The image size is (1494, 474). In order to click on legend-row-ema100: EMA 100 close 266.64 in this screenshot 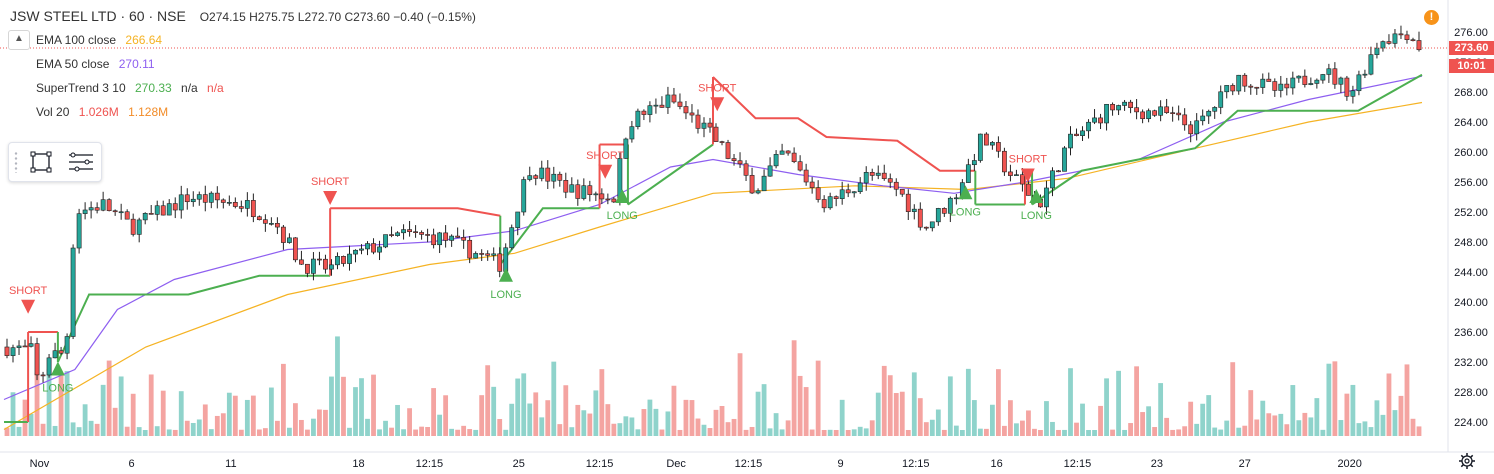, I will do `click(102, 40)`.